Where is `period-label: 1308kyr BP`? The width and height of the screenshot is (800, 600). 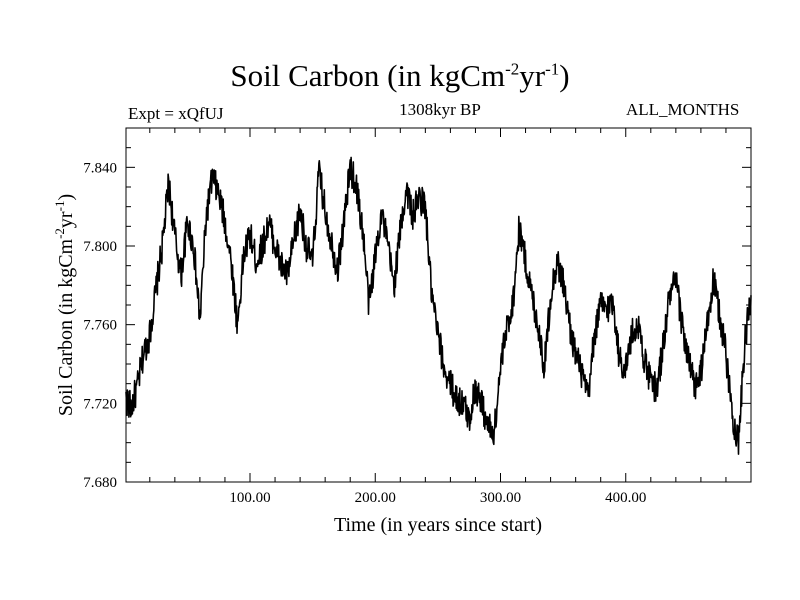
period-label: 1308kyr BP is located at coordinates (440, 109).